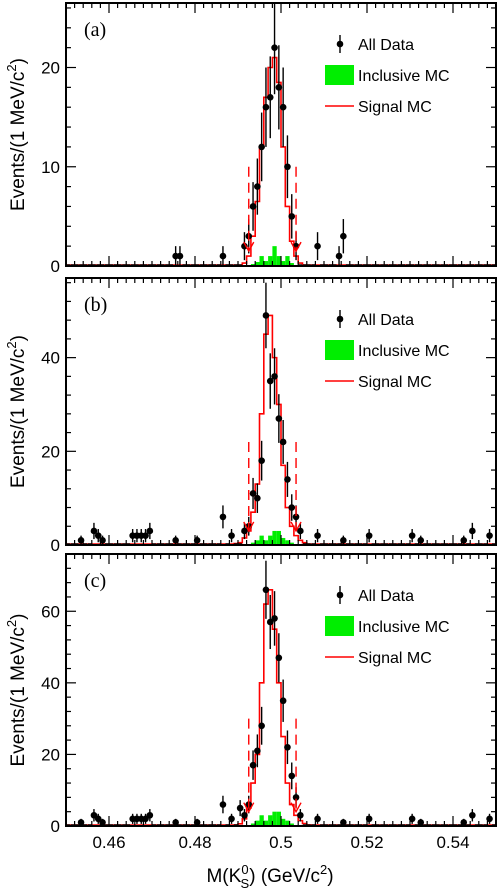 This screenshot has width=499, height=890. What do you see at coordinates (95, 30) in the screenshot?
I see `panel-label: (a)` at bounding box center [95, 30].